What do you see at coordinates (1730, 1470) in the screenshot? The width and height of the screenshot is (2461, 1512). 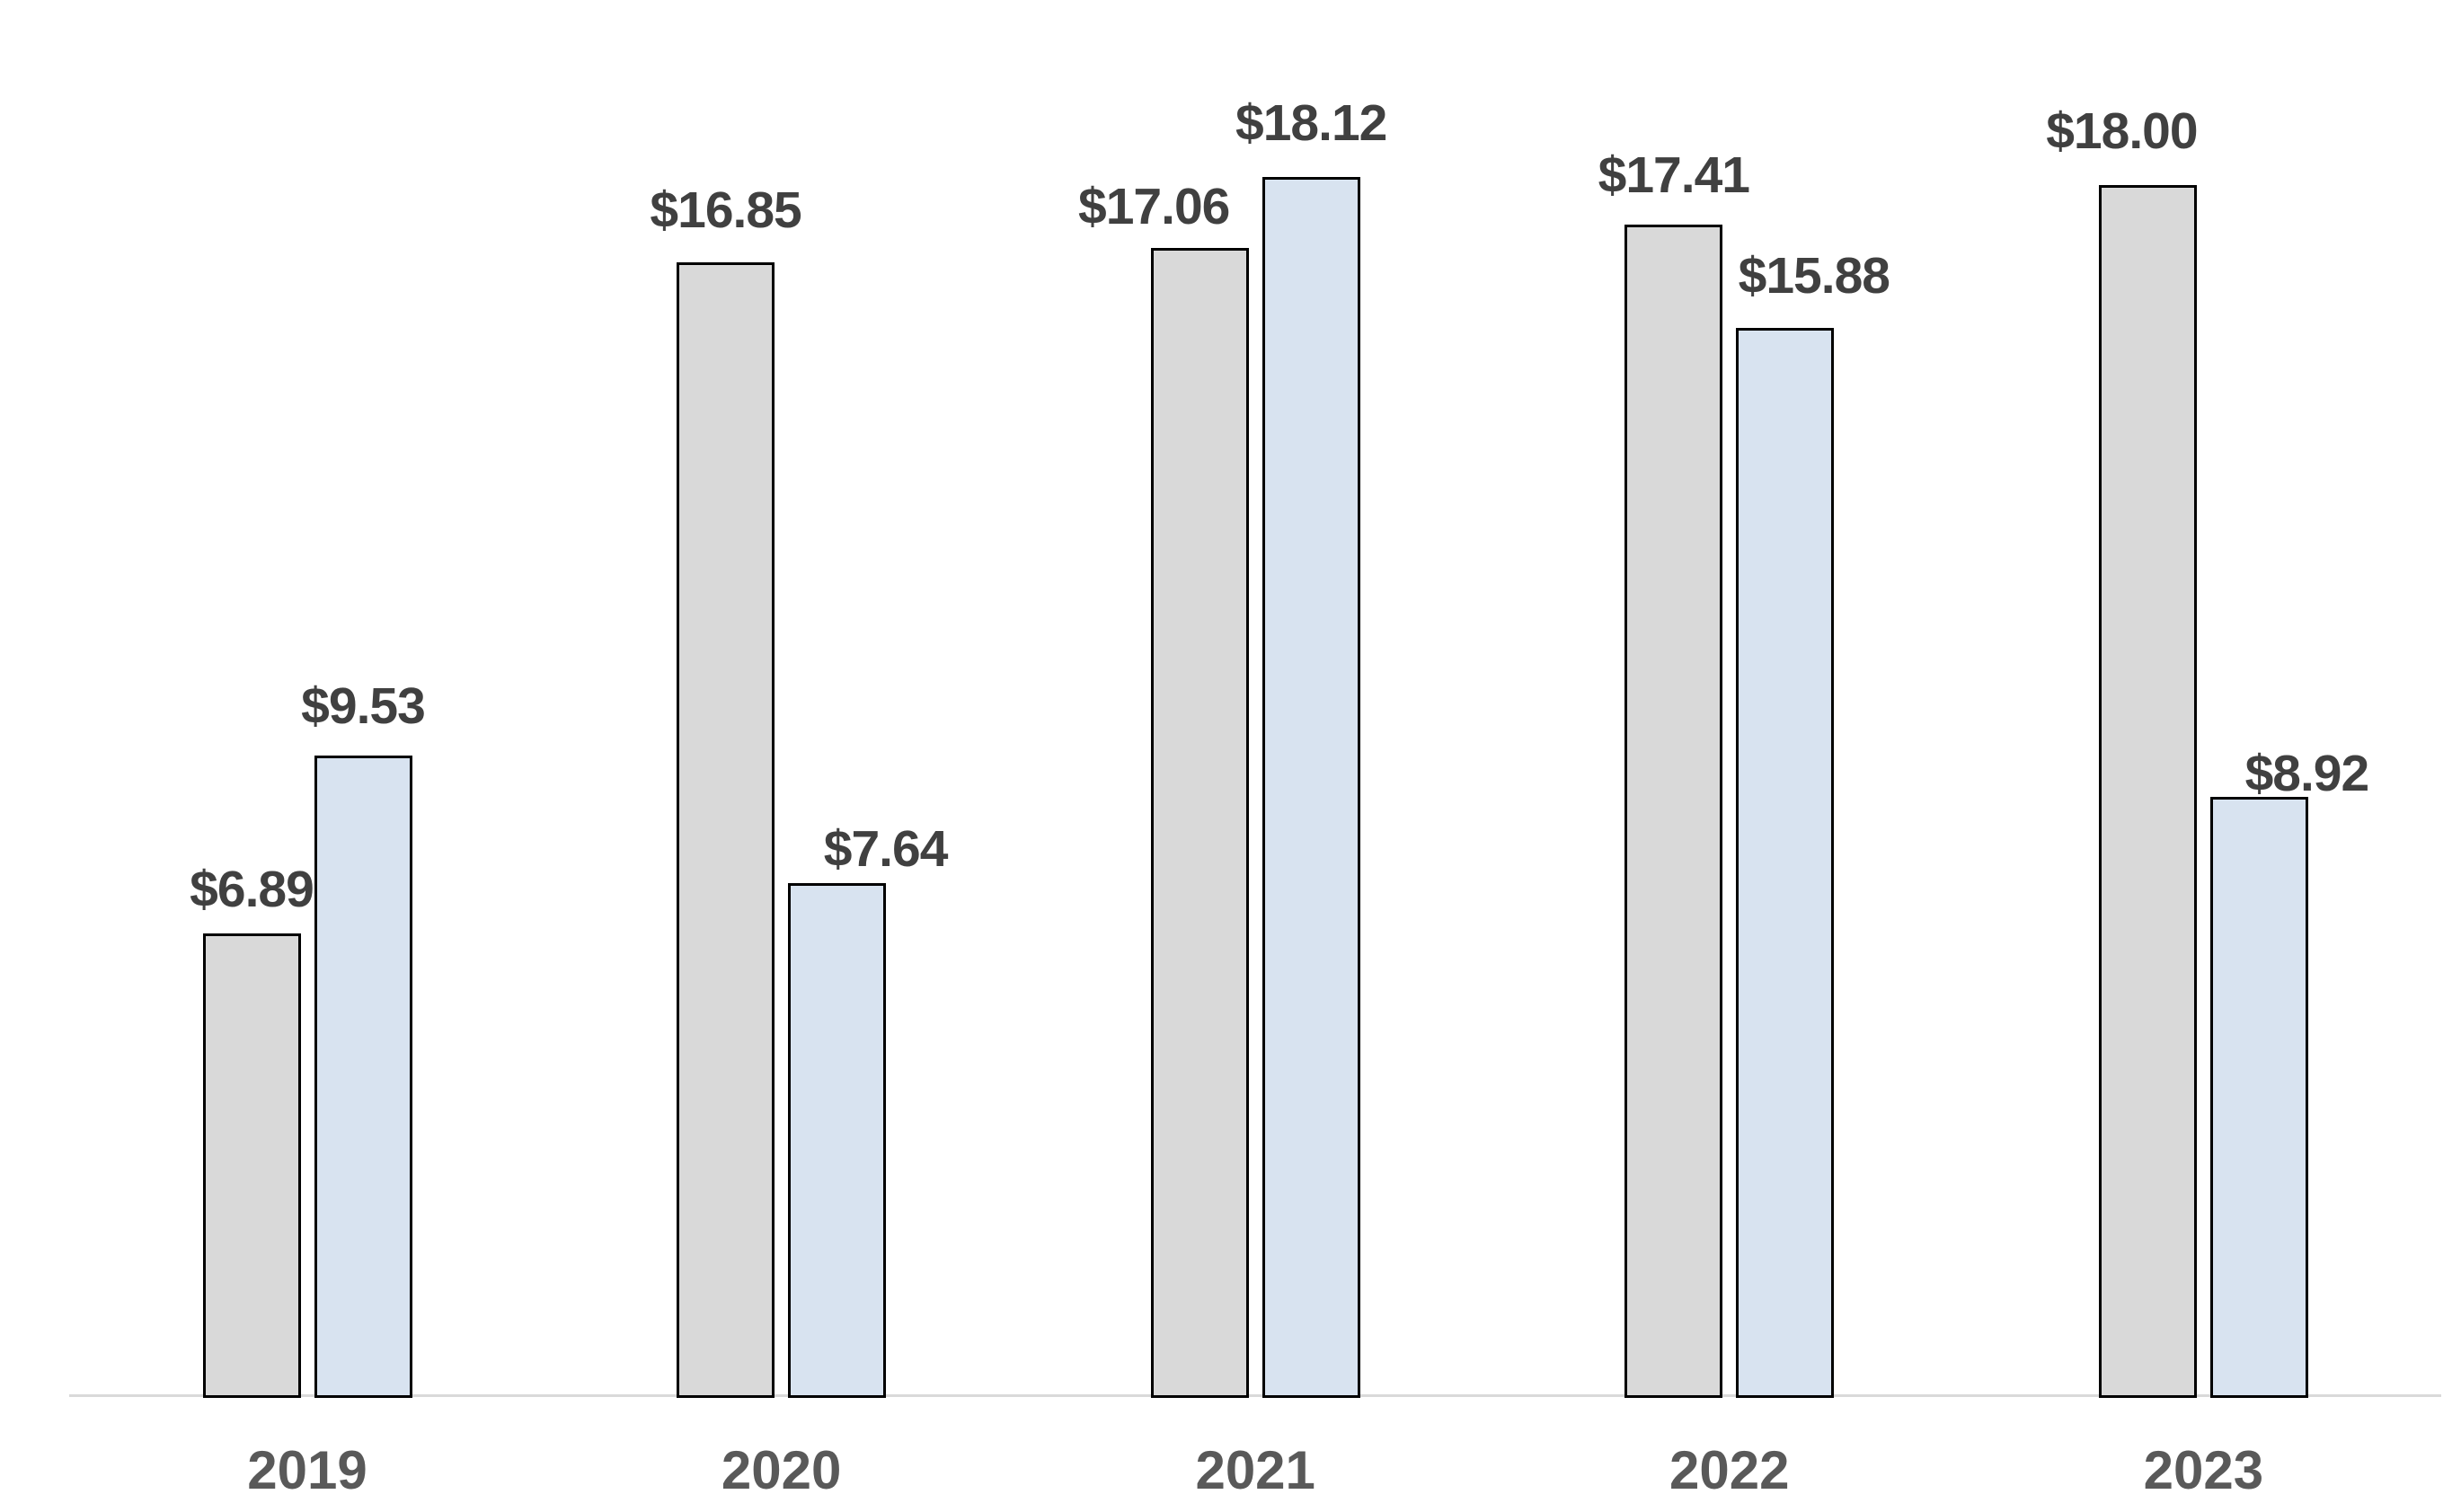 I see `category-label-2022: 2022` at bounding box center [1730, 1470].